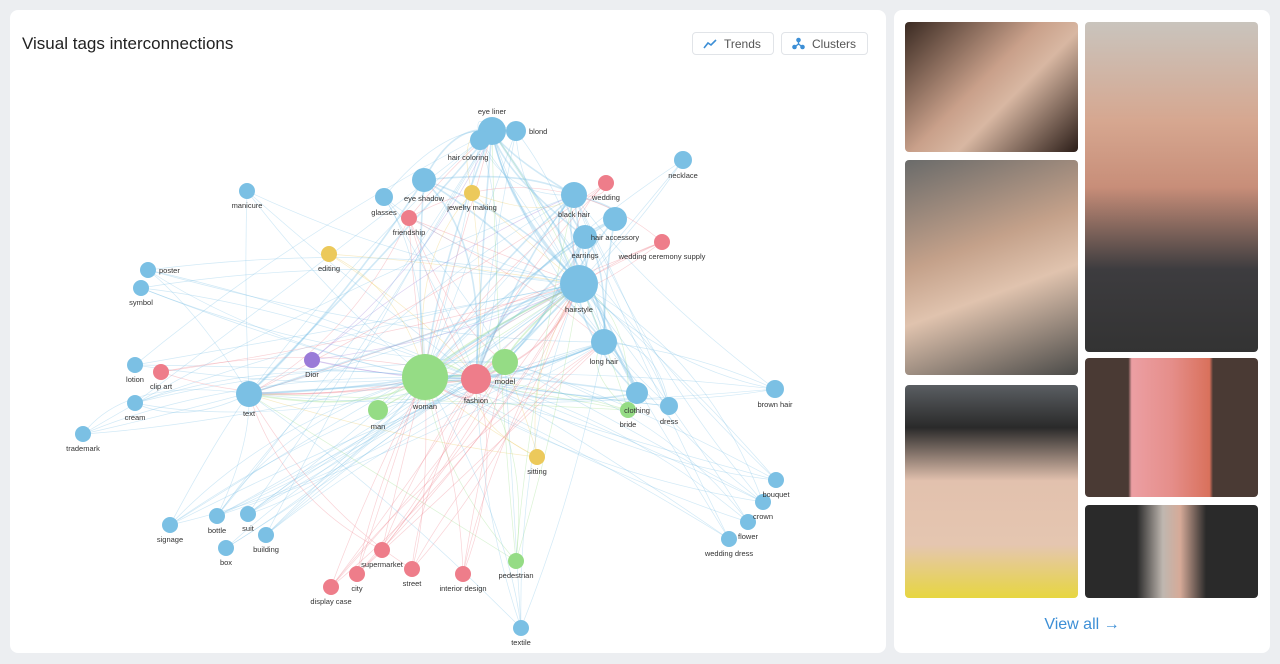 Image resolution: width=1280 pixels, height=664 pixels. Describe the element at coordinates (384, 212) in the screenshot. I see `node-label: glasses` at that location.